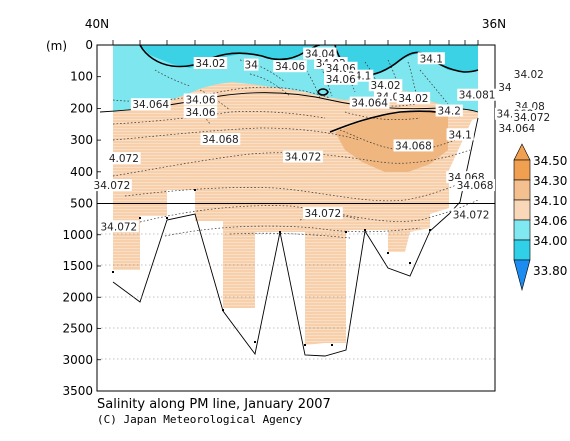 Image resolution: width=570 pixels, height=441 pixels. What do you see at coordinates (550, 201) in the screenshot?
I see `colorbar-label-2: 34.10` at bounding box center [550, 201].